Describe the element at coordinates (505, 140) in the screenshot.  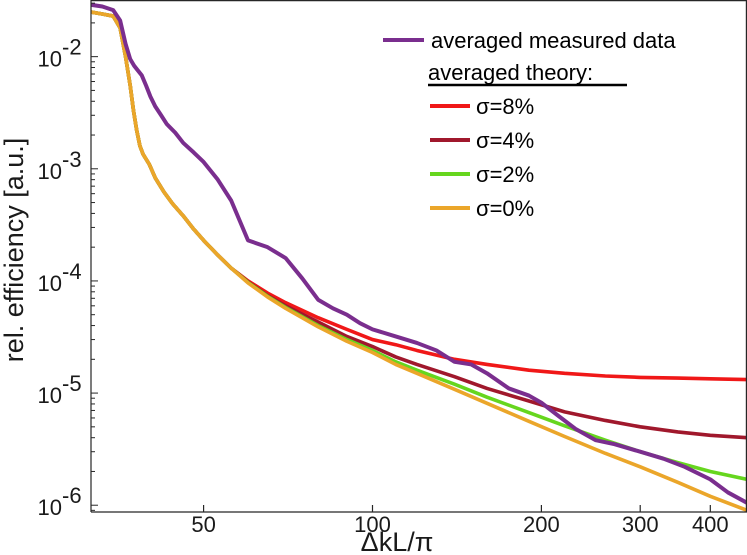
I see `legend-label-sigma-4: σ=4%` at that location.